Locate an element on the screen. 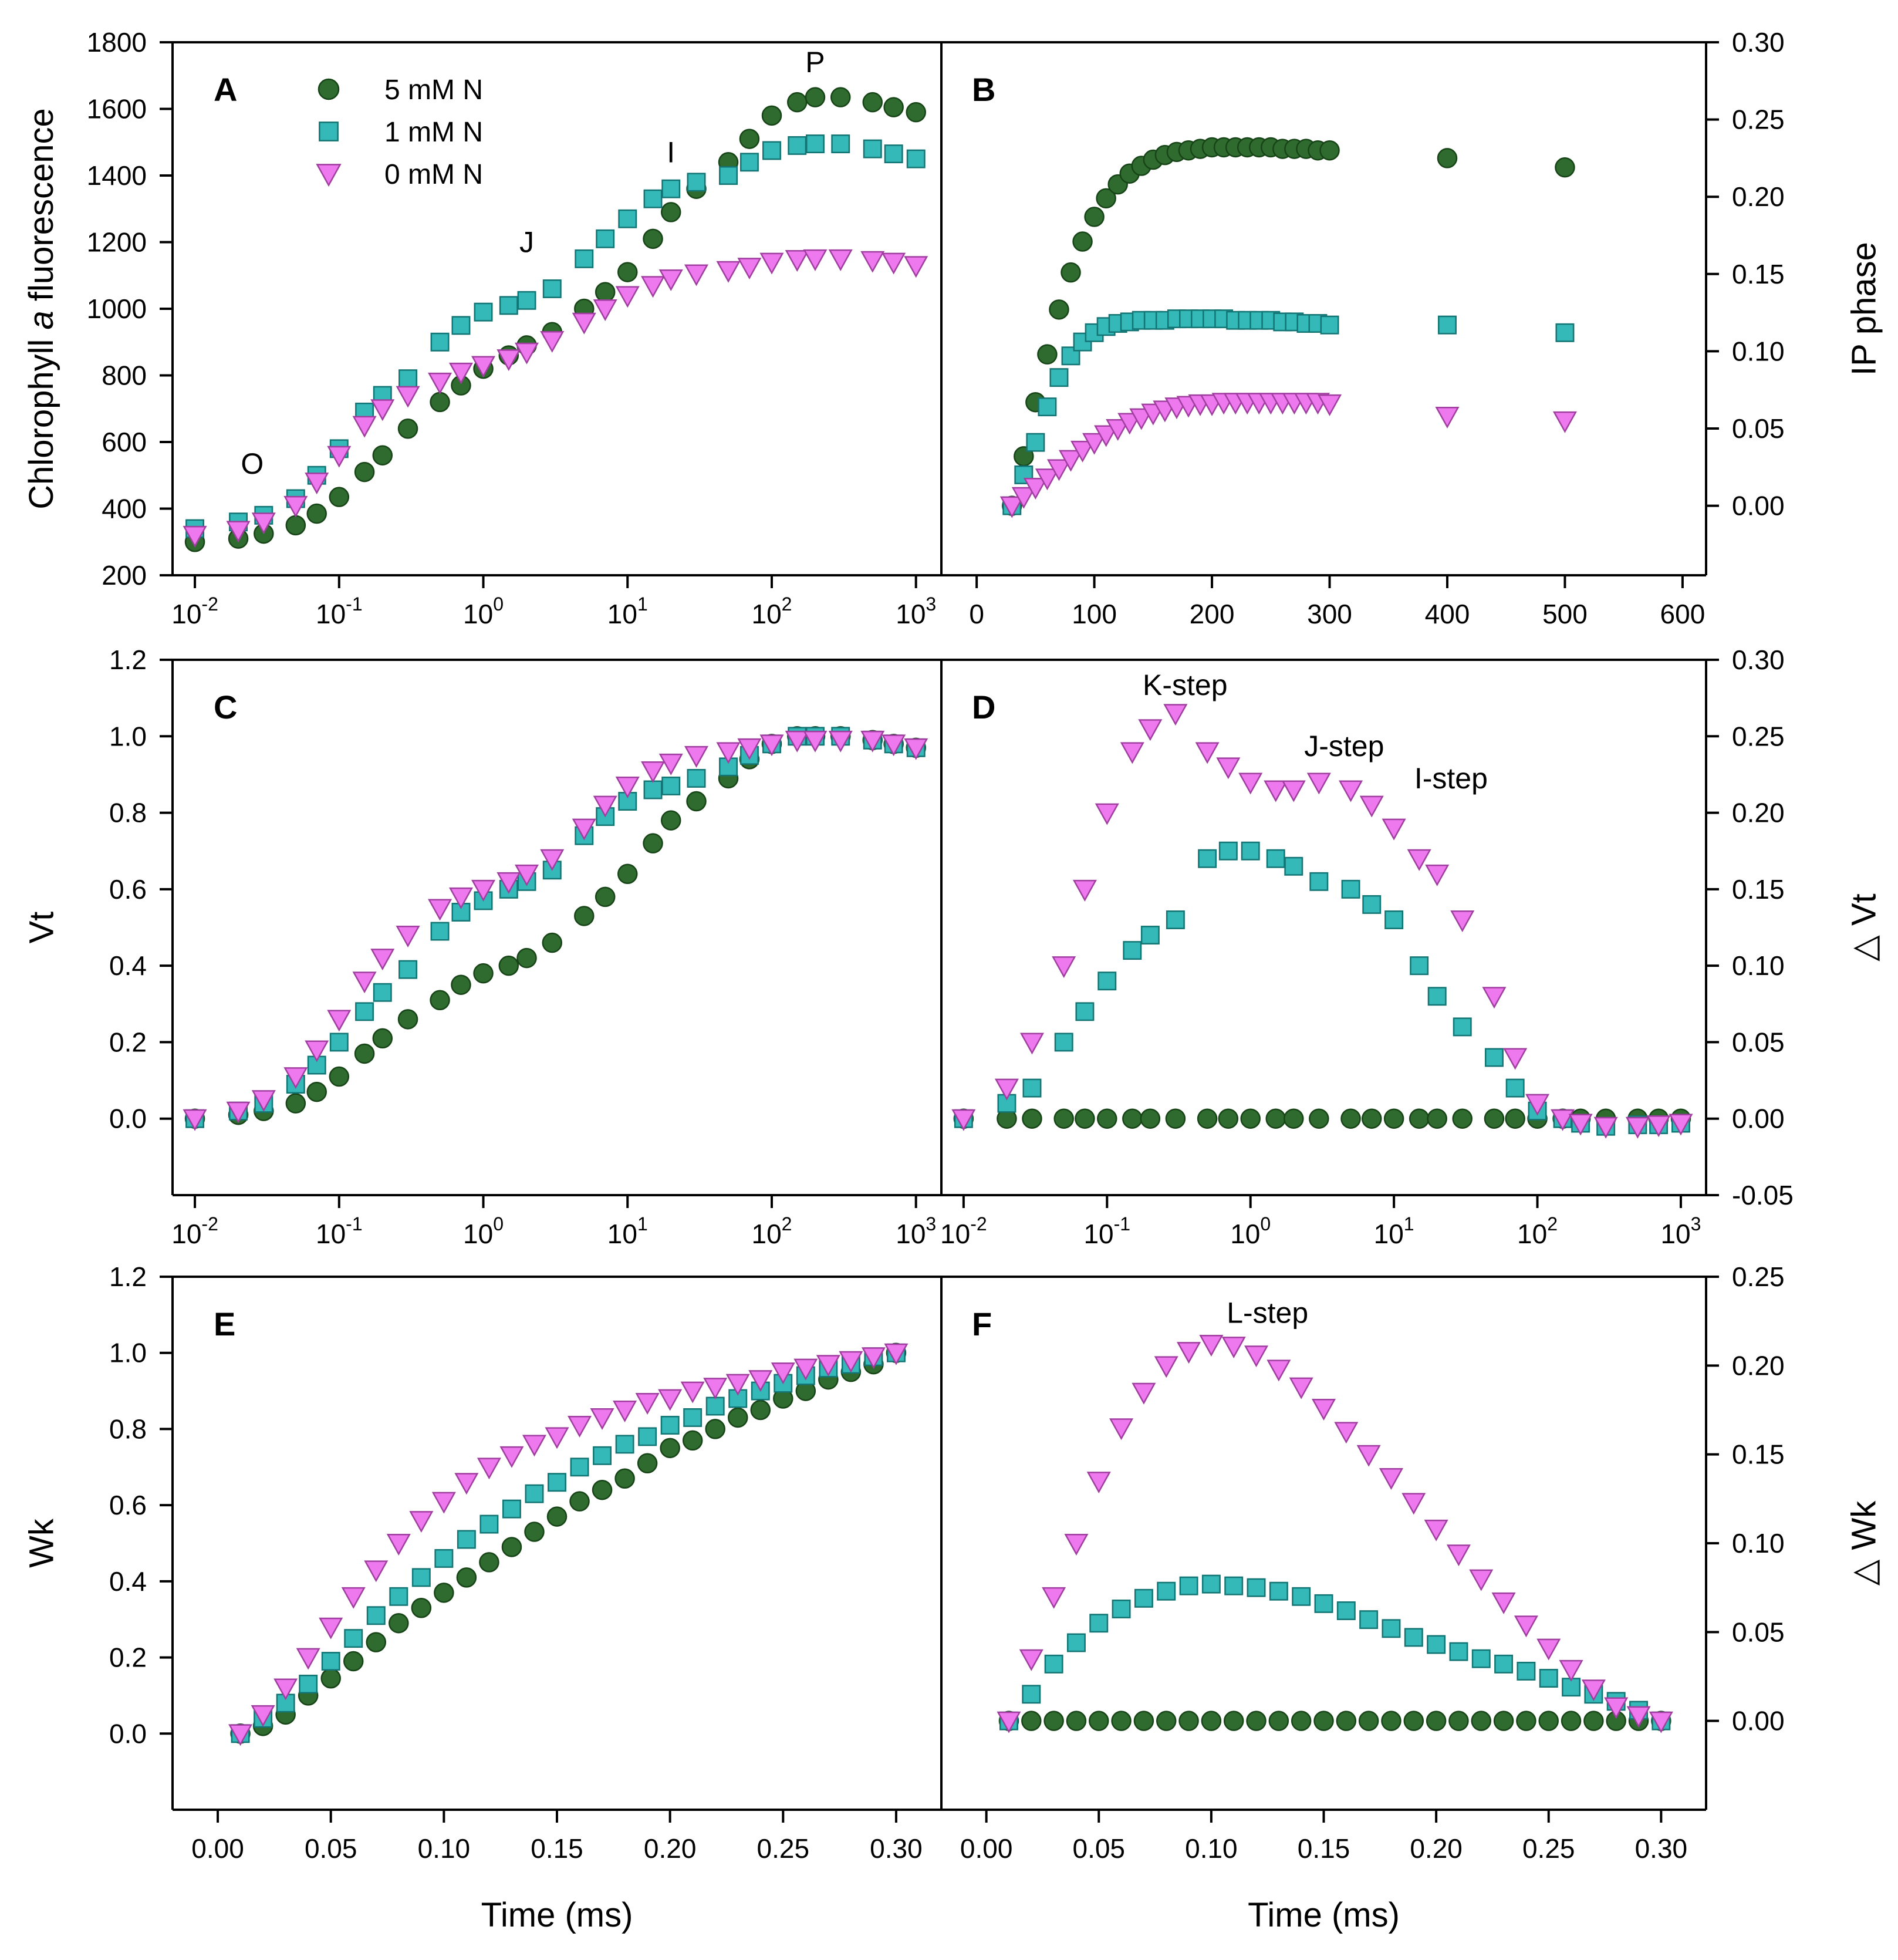  x-tick-label: 10¹ is located at coordinates (628, 611).